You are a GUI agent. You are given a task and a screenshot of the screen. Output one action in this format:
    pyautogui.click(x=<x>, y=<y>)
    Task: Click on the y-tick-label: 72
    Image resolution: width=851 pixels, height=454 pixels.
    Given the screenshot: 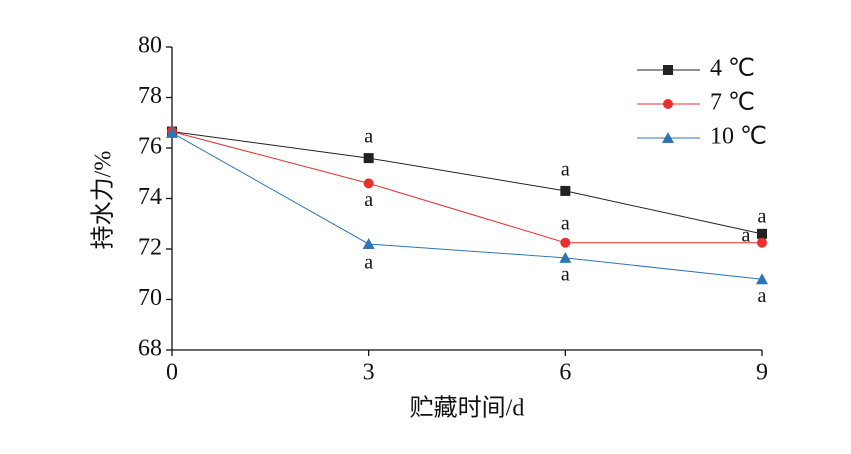 What is the action you would take?
    pyautogui.click(x=150, y=248)
    